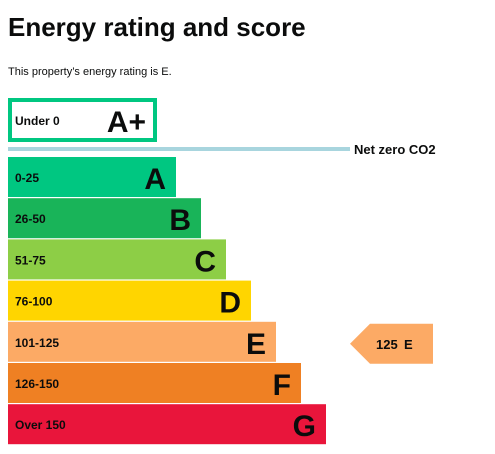  Describe the element at coordinates (37, 343) in the screenshot. I see `band-e-range: 101-125` at that location.